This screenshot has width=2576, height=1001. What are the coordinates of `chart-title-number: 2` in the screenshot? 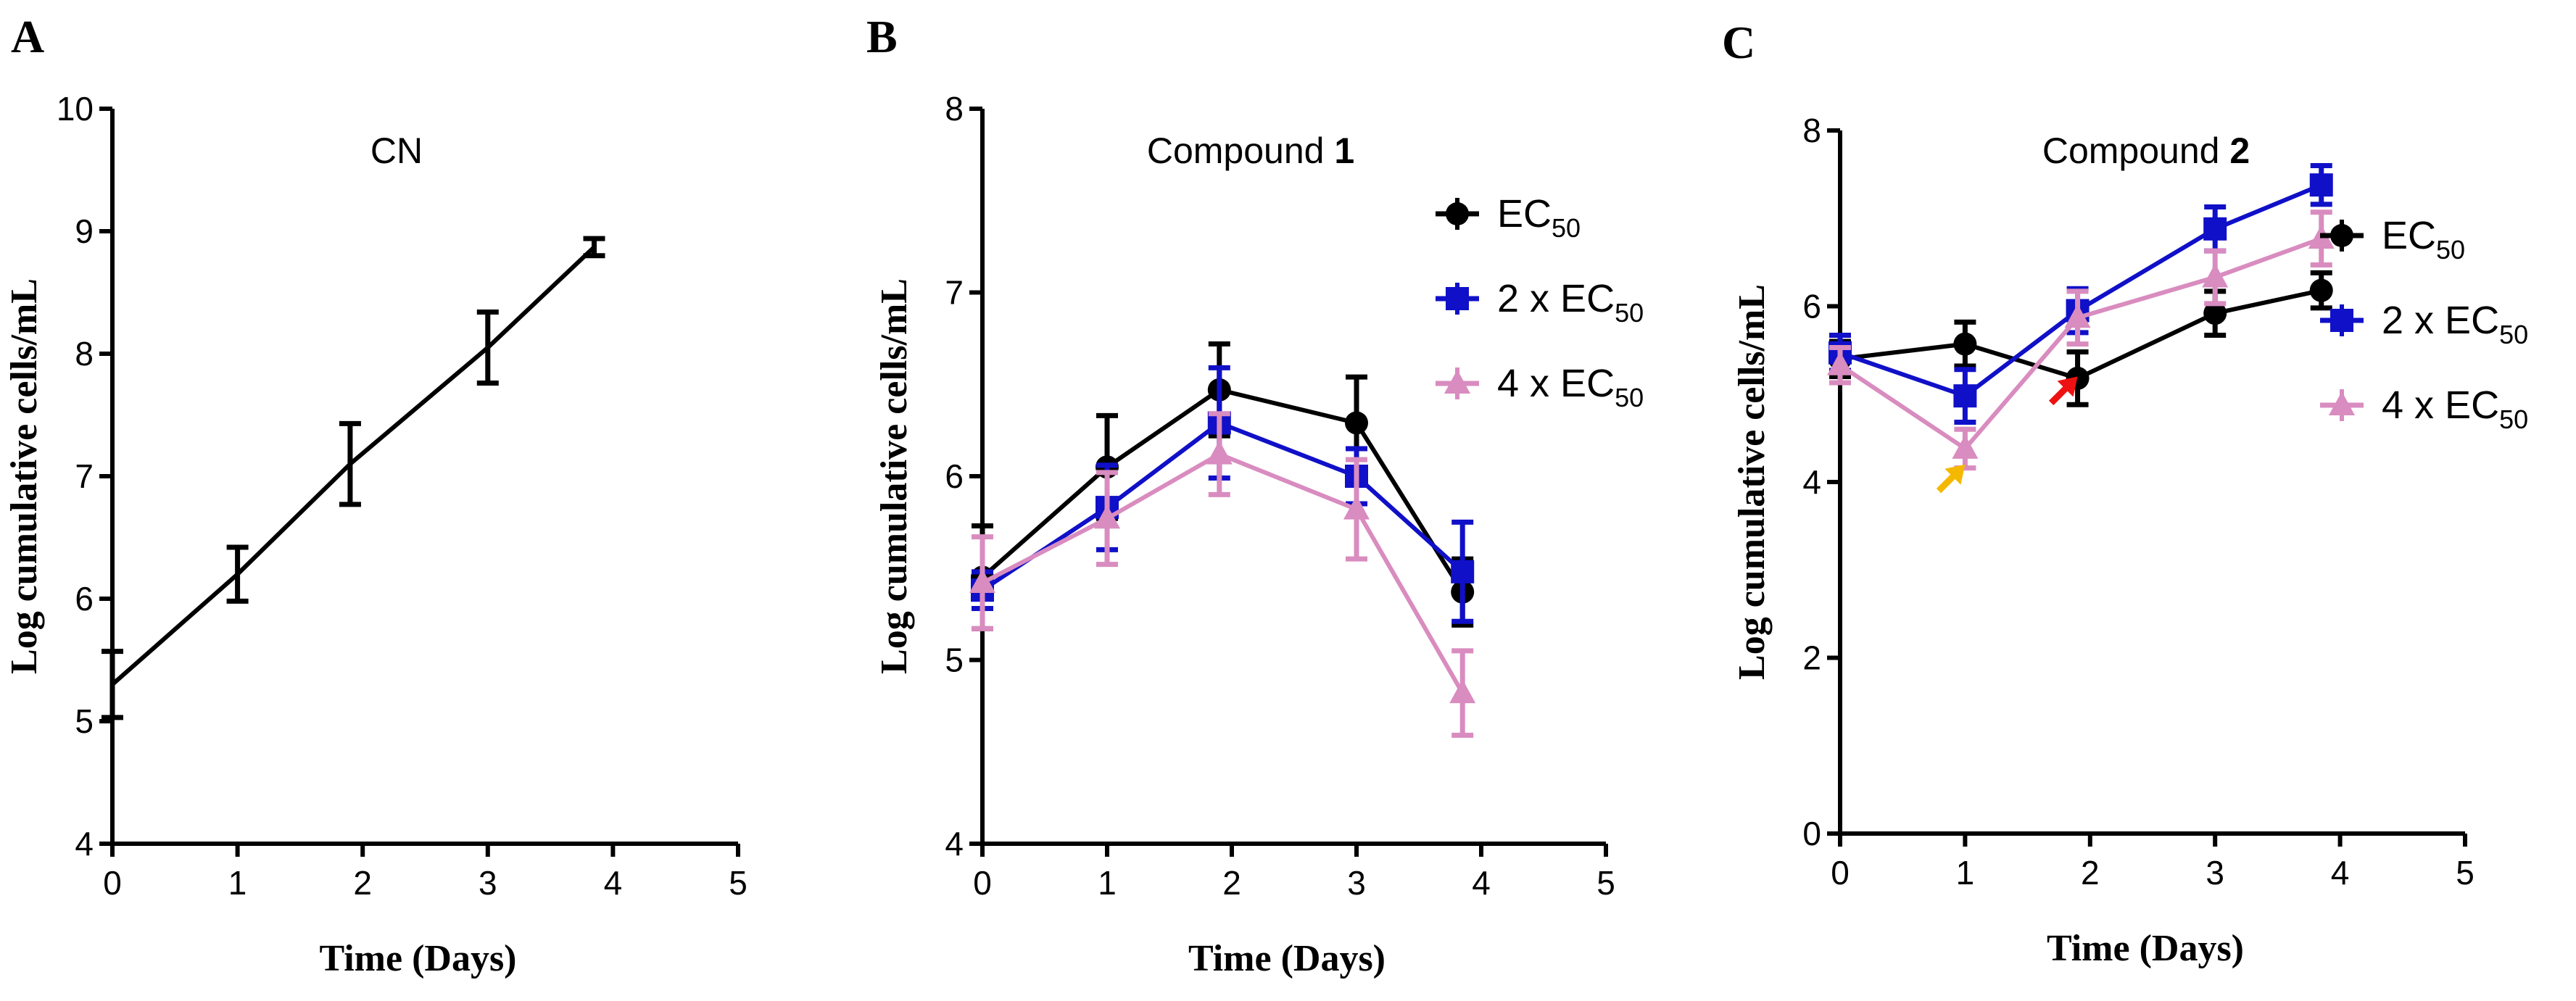 It's located at (2239, 150).